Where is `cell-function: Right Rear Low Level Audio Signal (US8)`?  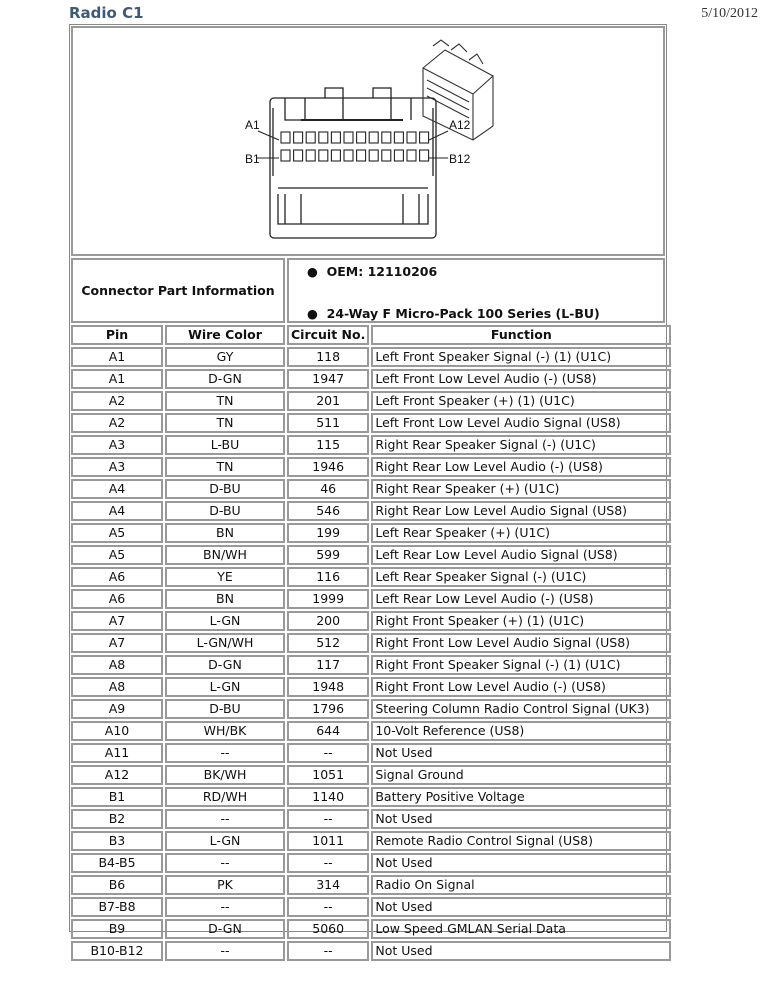
cell-function: Right Rear Low Level Audio Signal (US8) is located at coordinates (521, 511).